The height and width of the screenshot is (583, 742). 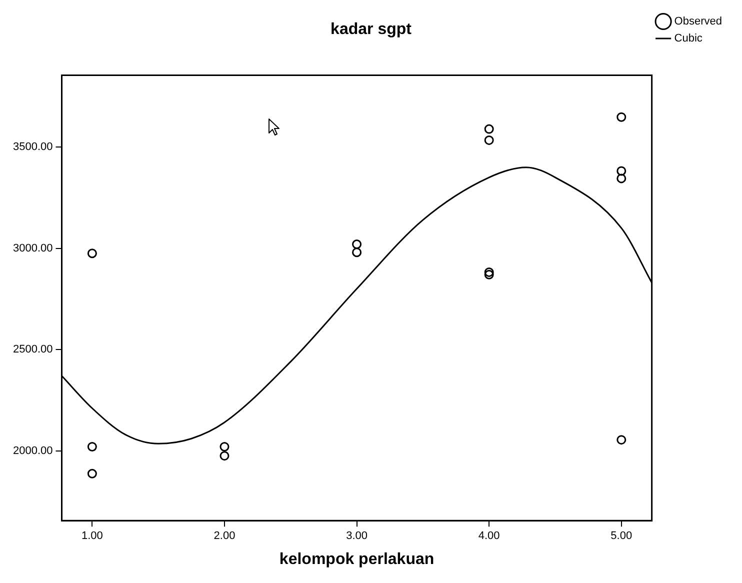 What do you see at coordinates (32, 450) in the screenshot?
I see `y-tick-label: 2000.00` at bounding box center [32, 450].